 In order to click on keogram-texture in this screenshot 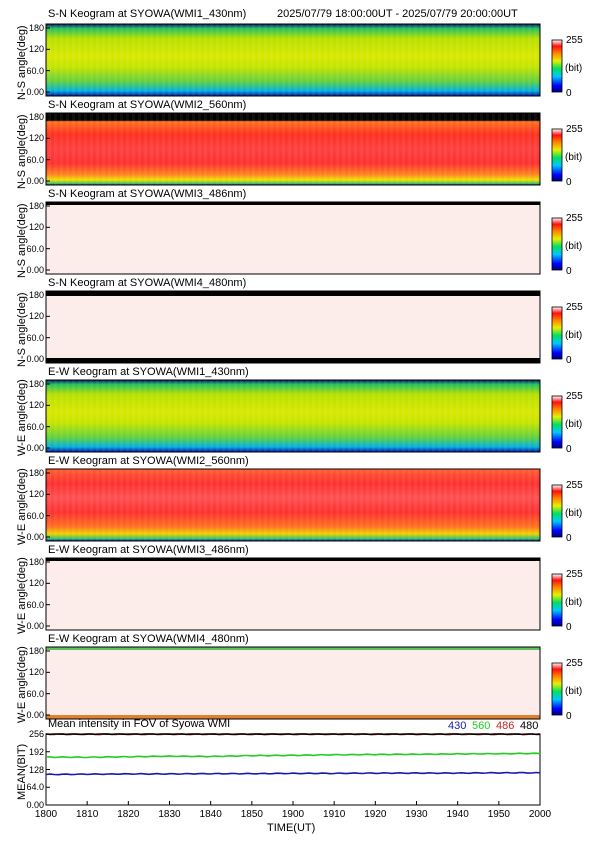, I will do `click(293, 60)`.